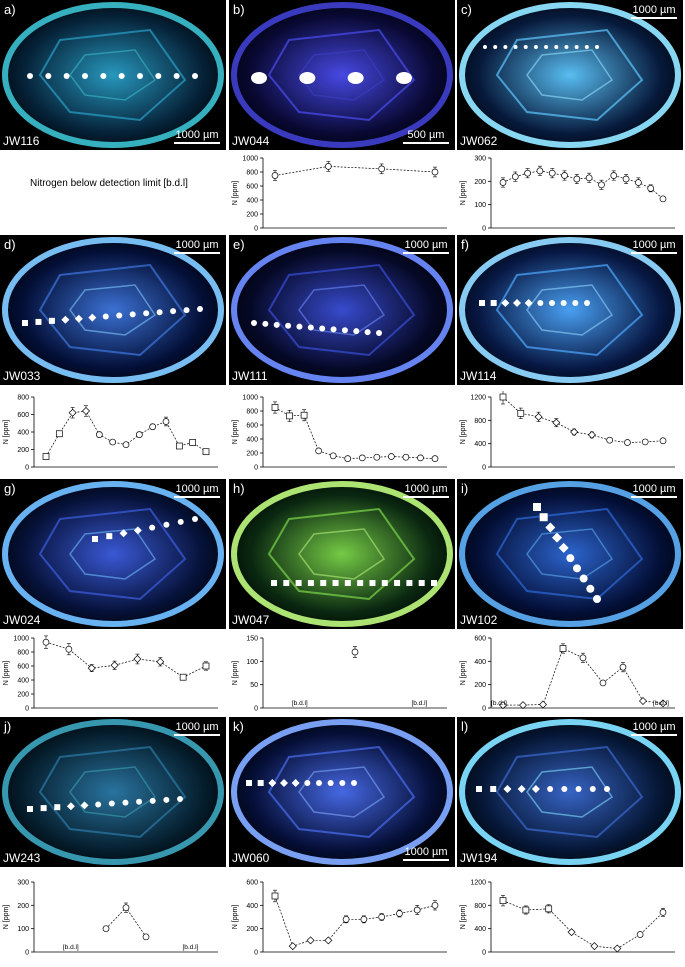  Describe the element at coordinates (113, 554) in the screenshot. I see `image-panel-g: g) JW024 1000 µm` at that location.